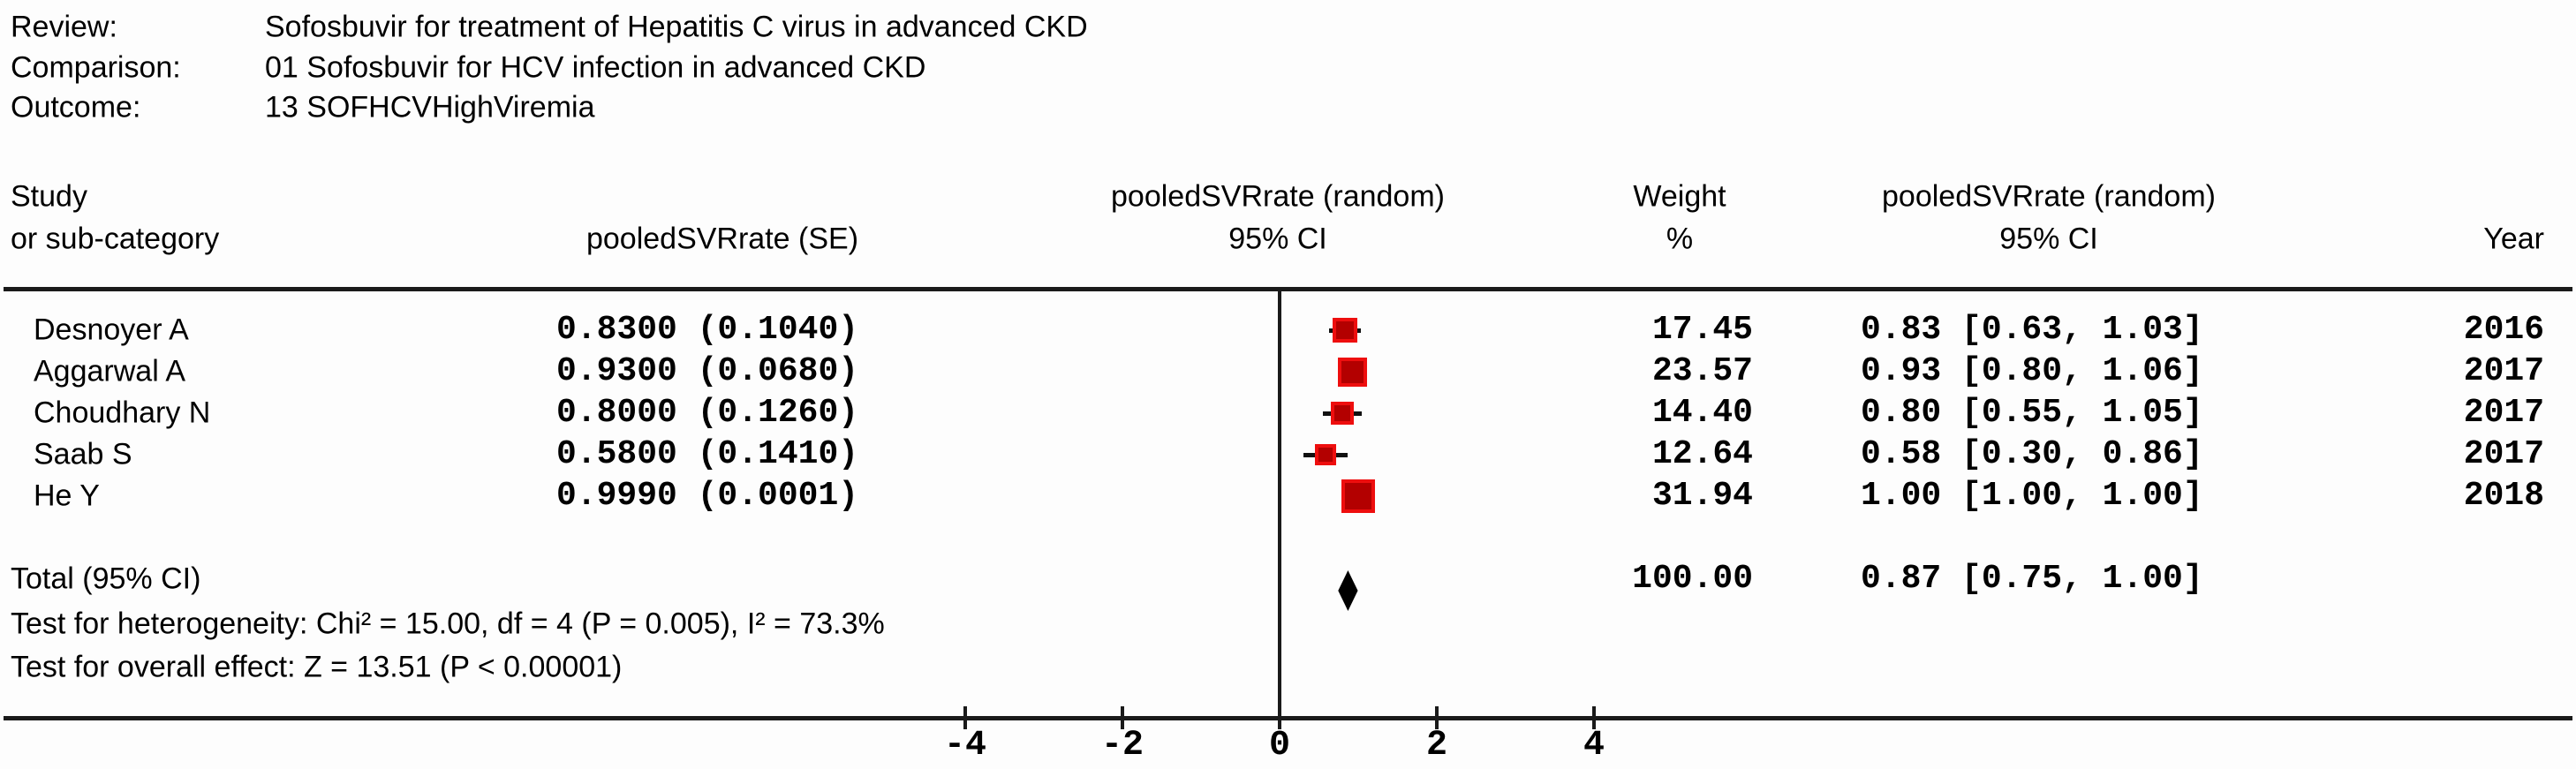  Describe the element at coordinates (708, 496) in the screenshot. I see `study-se: 0.9990 (0.0001)` at that location.